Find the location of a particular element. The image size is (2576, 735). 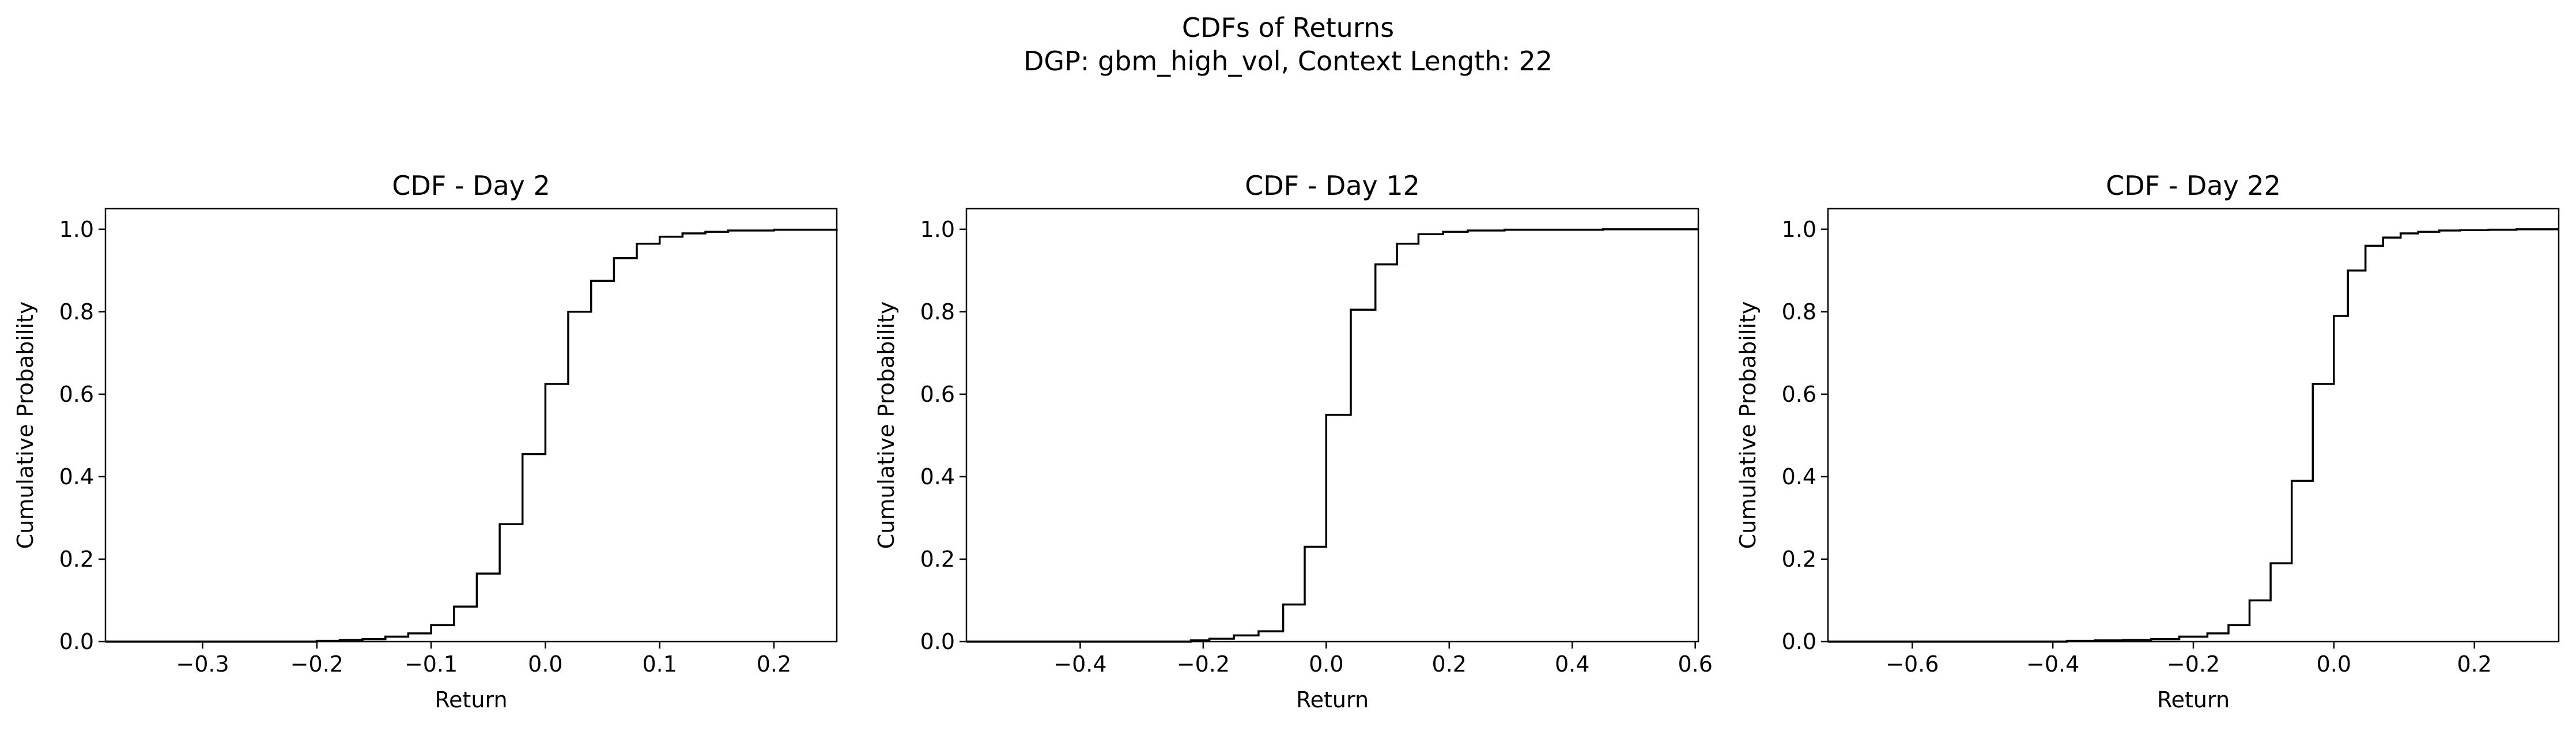

x-tick-label: 0.1 is located at coordinates (659, 664).